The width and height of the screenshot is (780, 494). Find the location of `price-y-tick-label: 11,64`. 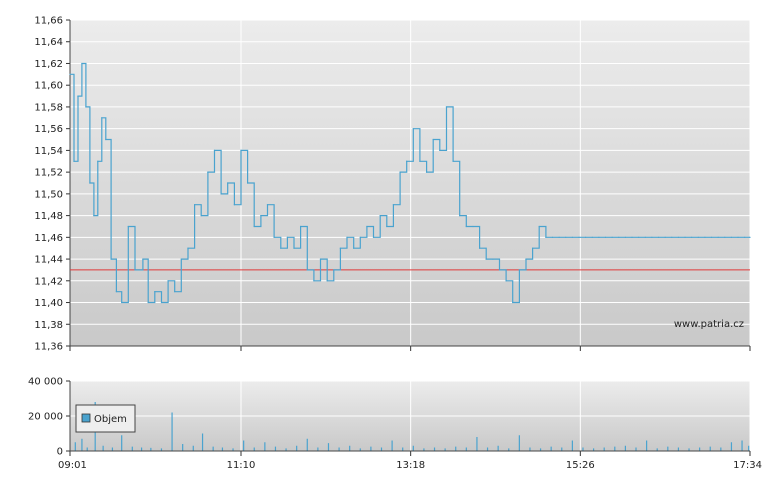

price-y-tick-label: 11,64 is located at coordinates (48, 42).